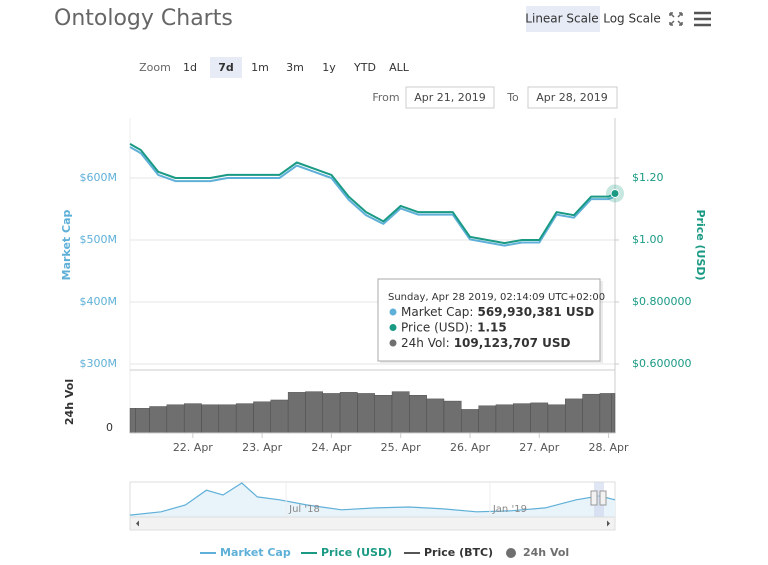 This screenshot has width=768, height=565. I want to click on legend-label: Market Cap, so click(255, 552).